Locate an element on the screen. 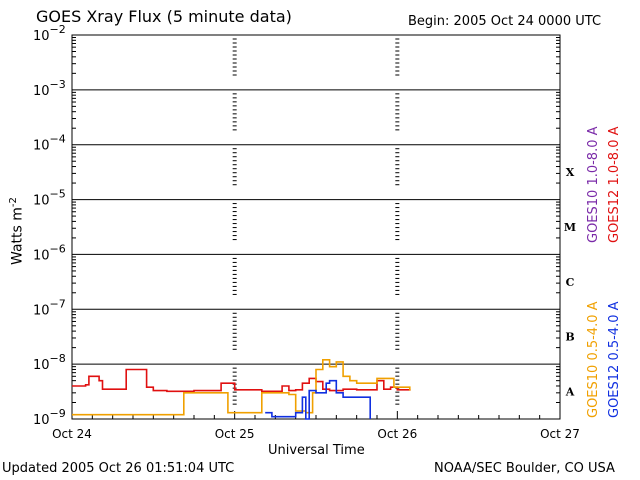  y-tick-label: 10⁻⁵ is located at coordinates (49, 198).